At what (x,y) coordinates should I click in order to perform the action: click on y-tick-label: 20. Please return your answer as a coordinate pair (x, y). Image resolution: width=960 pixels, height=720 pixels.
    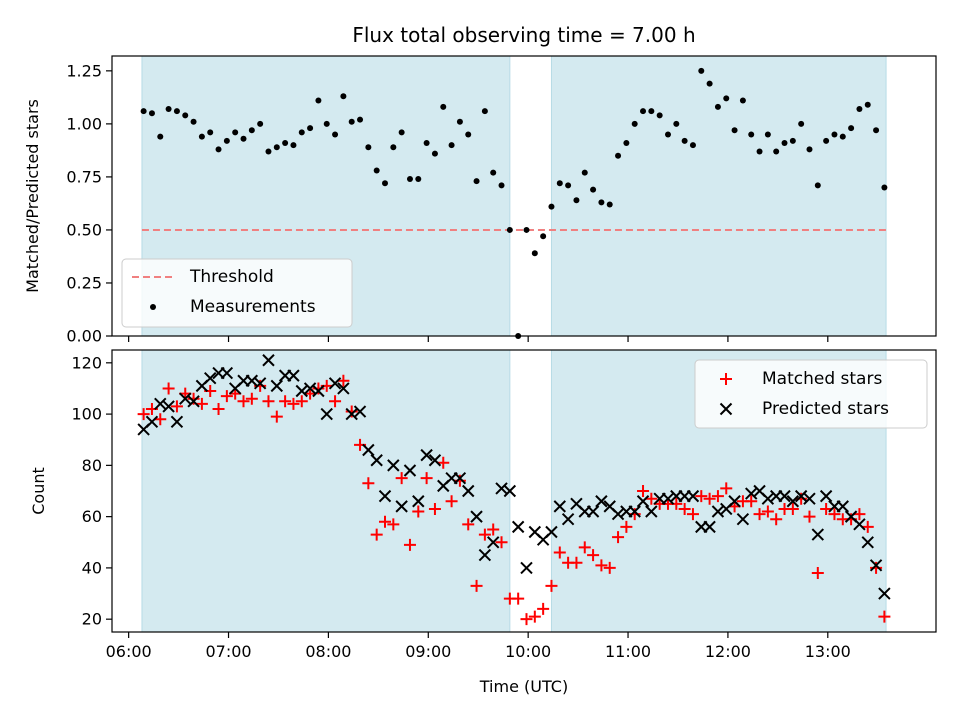
    Looking at the image, I should click on (92, 619).